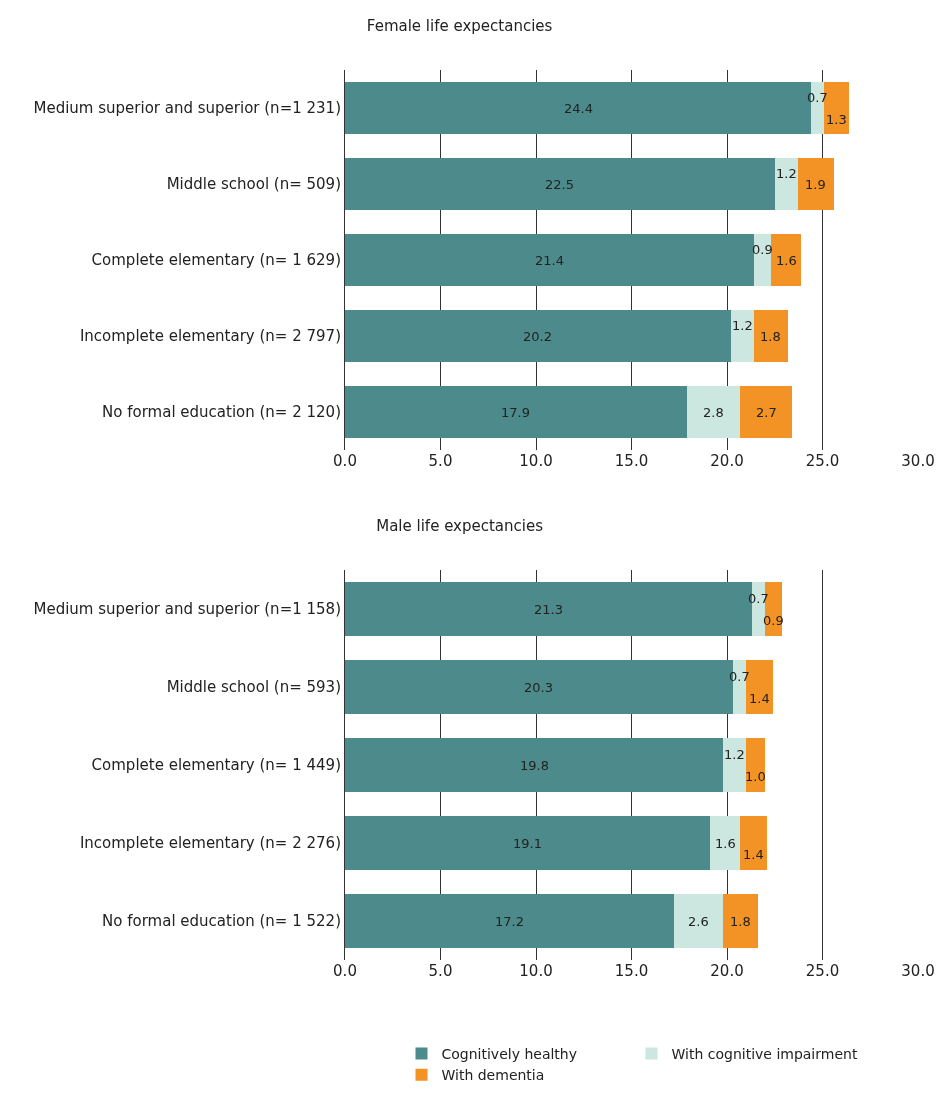 Image resolution: width=938 pixels, height=1116 pixels. I want to click on legend-label: With dementia, so click(493, 1075).